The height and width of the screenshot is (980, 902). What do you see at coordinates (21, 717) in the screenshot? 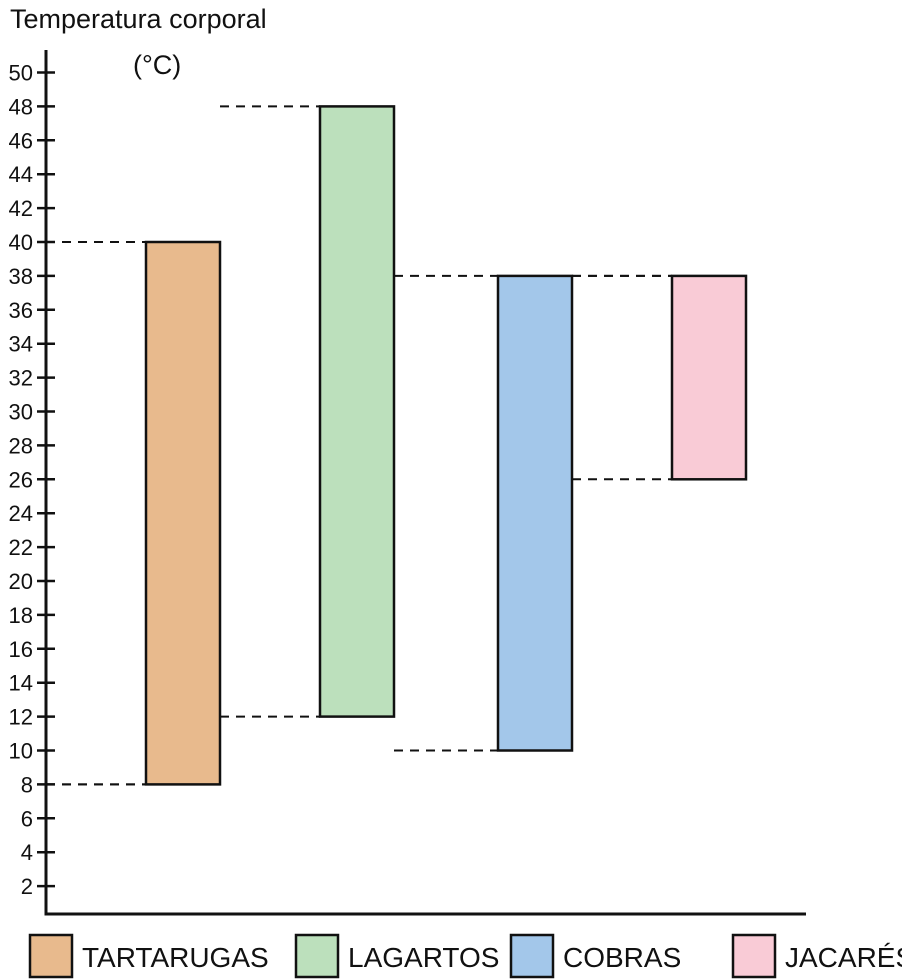
I see `y-tick-label: 12` at bounding box center [21, 717].